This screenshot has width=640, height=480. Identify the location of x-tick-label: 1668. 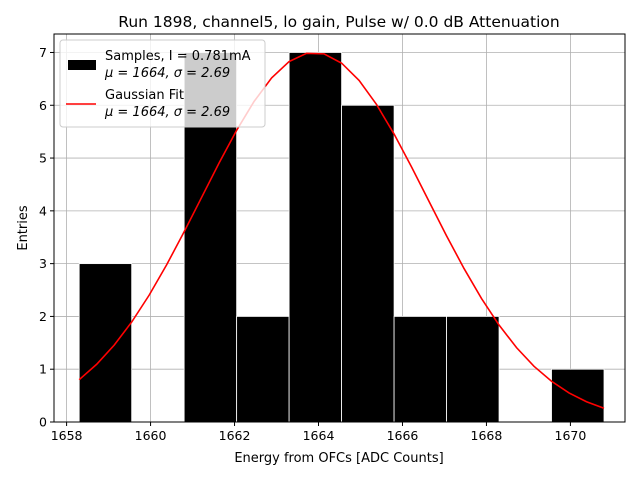
(487, 435).